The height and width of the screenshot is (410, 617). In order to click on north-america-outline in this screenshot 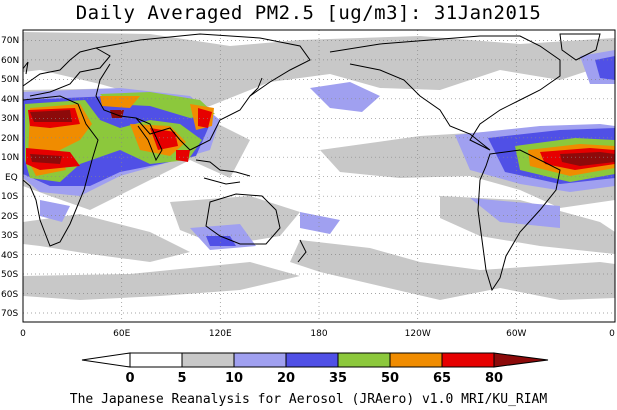, I will do `click(445, 93)`.